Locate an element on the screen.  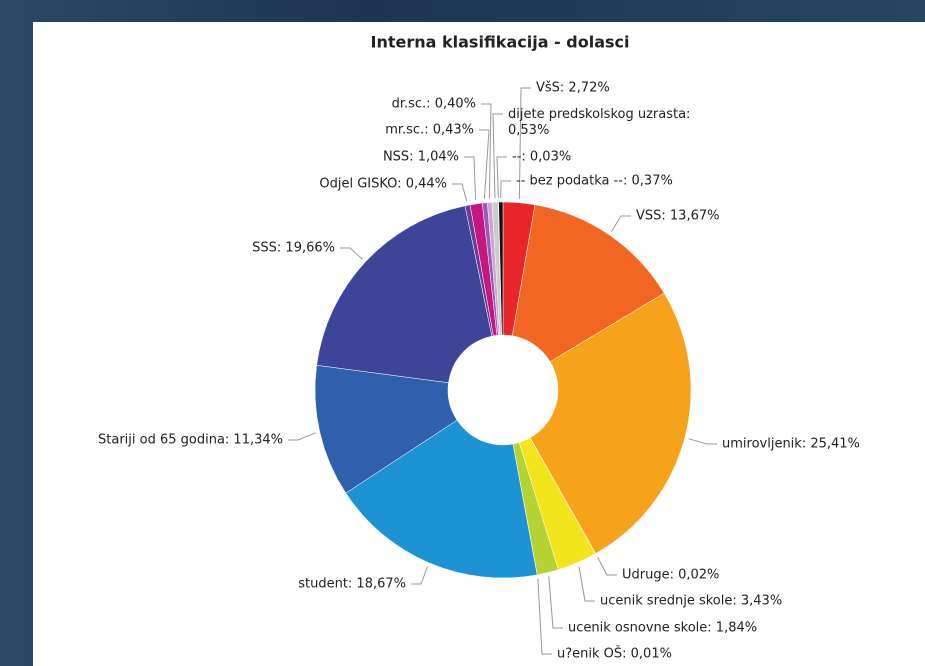
data-label: Udruge: 0,02% is located at coordinates (670, 575).